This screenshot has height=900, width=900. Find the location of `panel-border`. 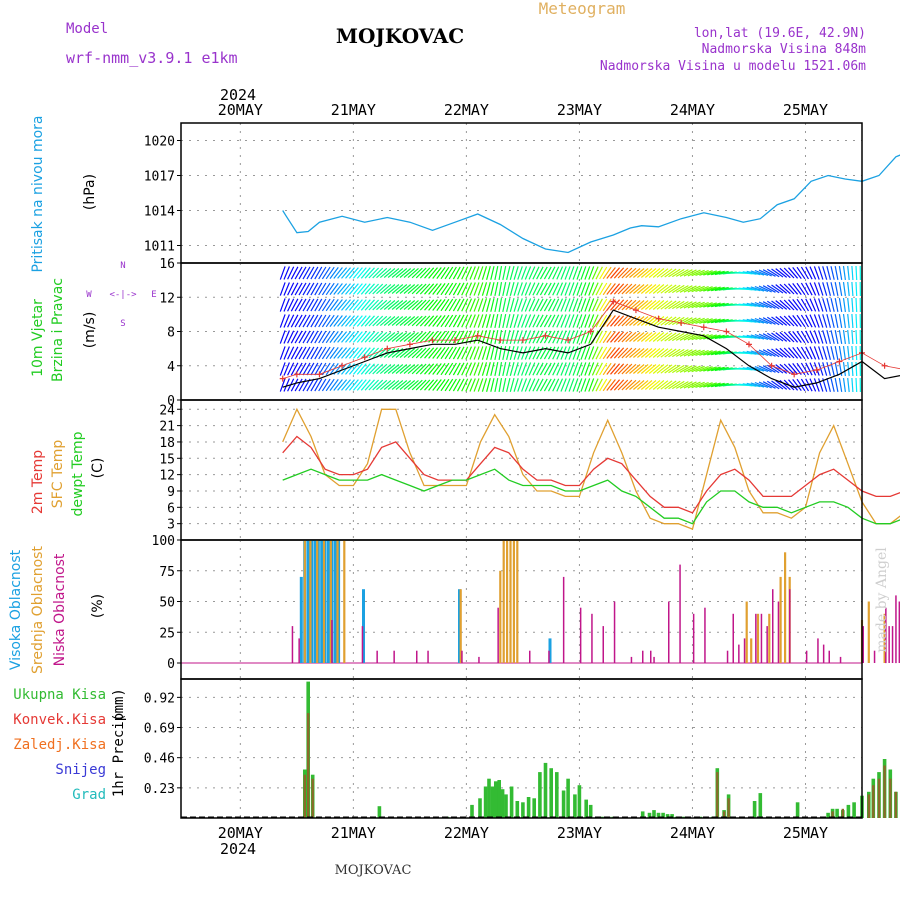

panel-border is located at coordinates (521, 748).